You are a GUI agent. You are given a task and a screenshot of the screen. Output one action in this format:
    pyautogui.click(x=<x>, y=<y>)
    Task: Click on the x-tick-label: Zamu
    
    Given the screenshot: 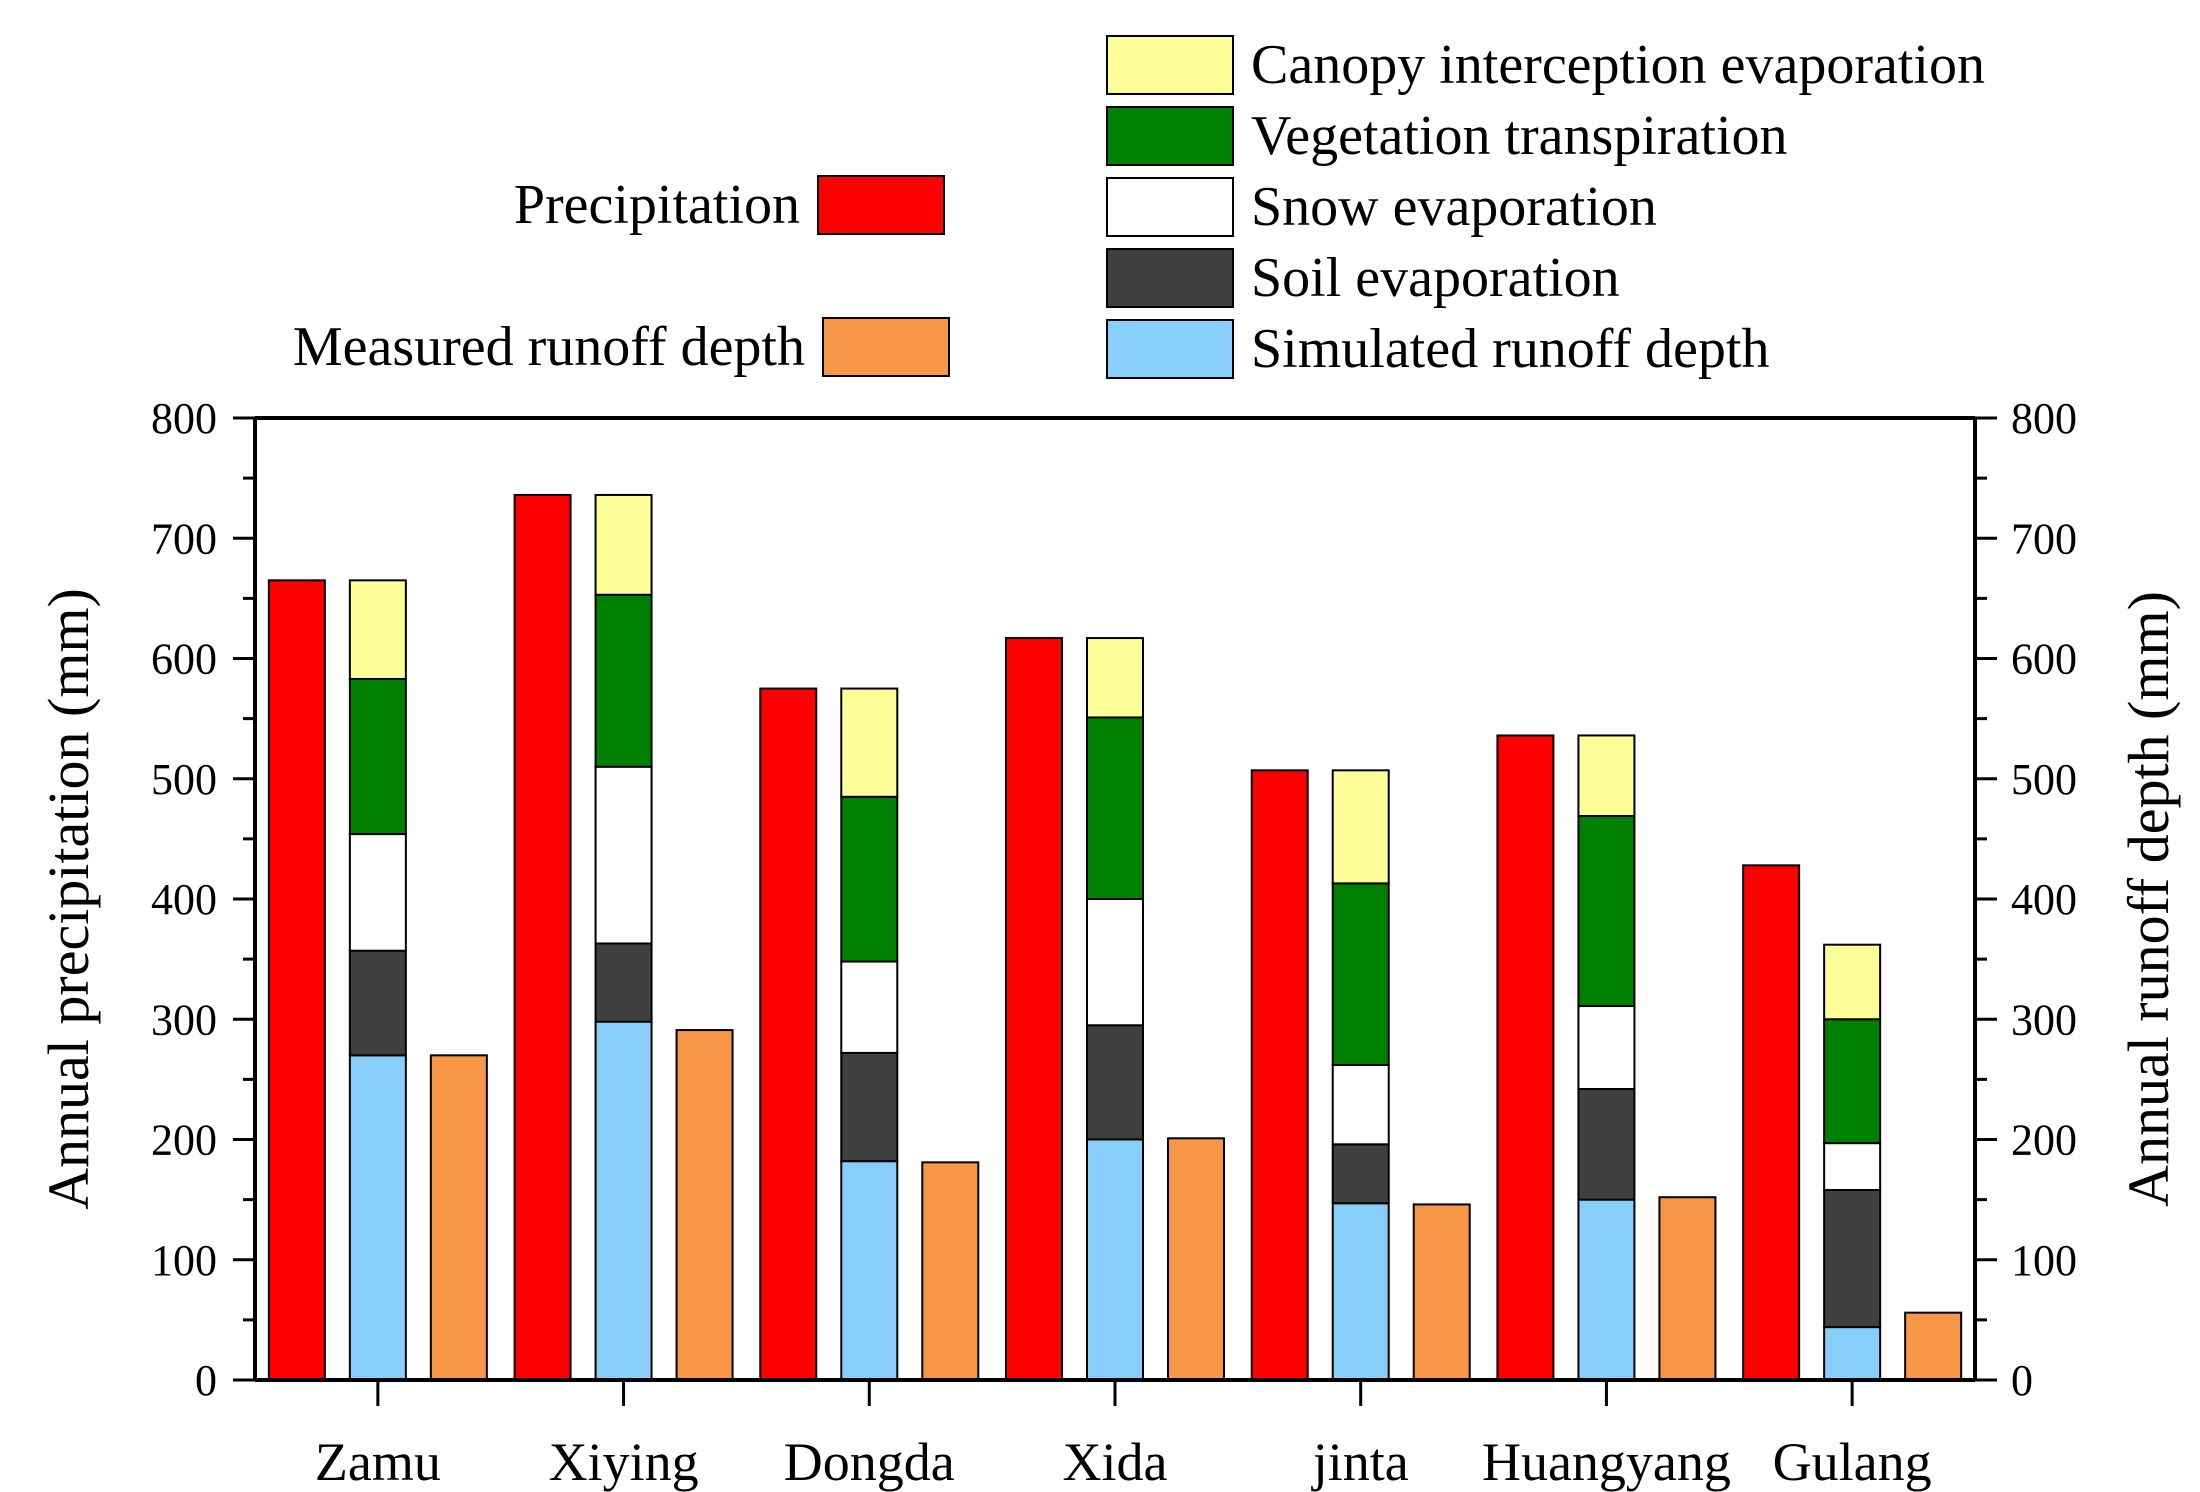 What is the action you would take?
    pyautogui.click(x=378, y=1462)
    